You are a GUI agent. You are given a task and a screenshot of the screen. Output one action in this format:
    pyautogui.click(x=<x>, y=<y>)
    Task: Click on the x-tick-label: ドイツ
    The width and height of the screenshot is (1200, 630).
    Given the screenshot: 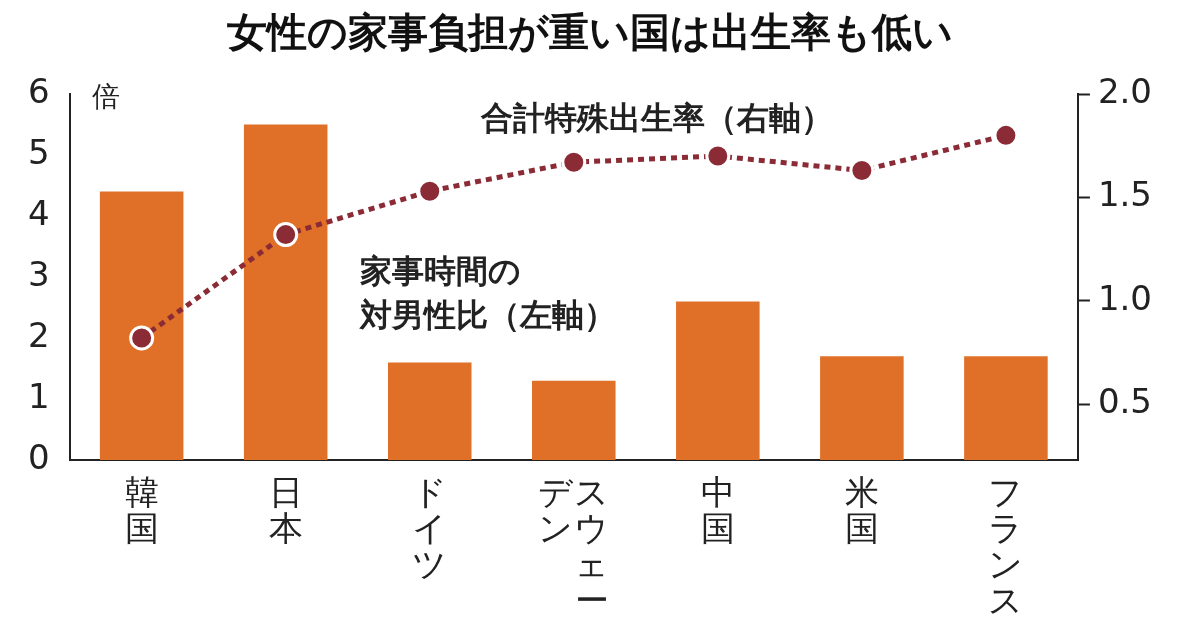 What is the action you would take?
    pyautogui.click(x=430, y=527)
    